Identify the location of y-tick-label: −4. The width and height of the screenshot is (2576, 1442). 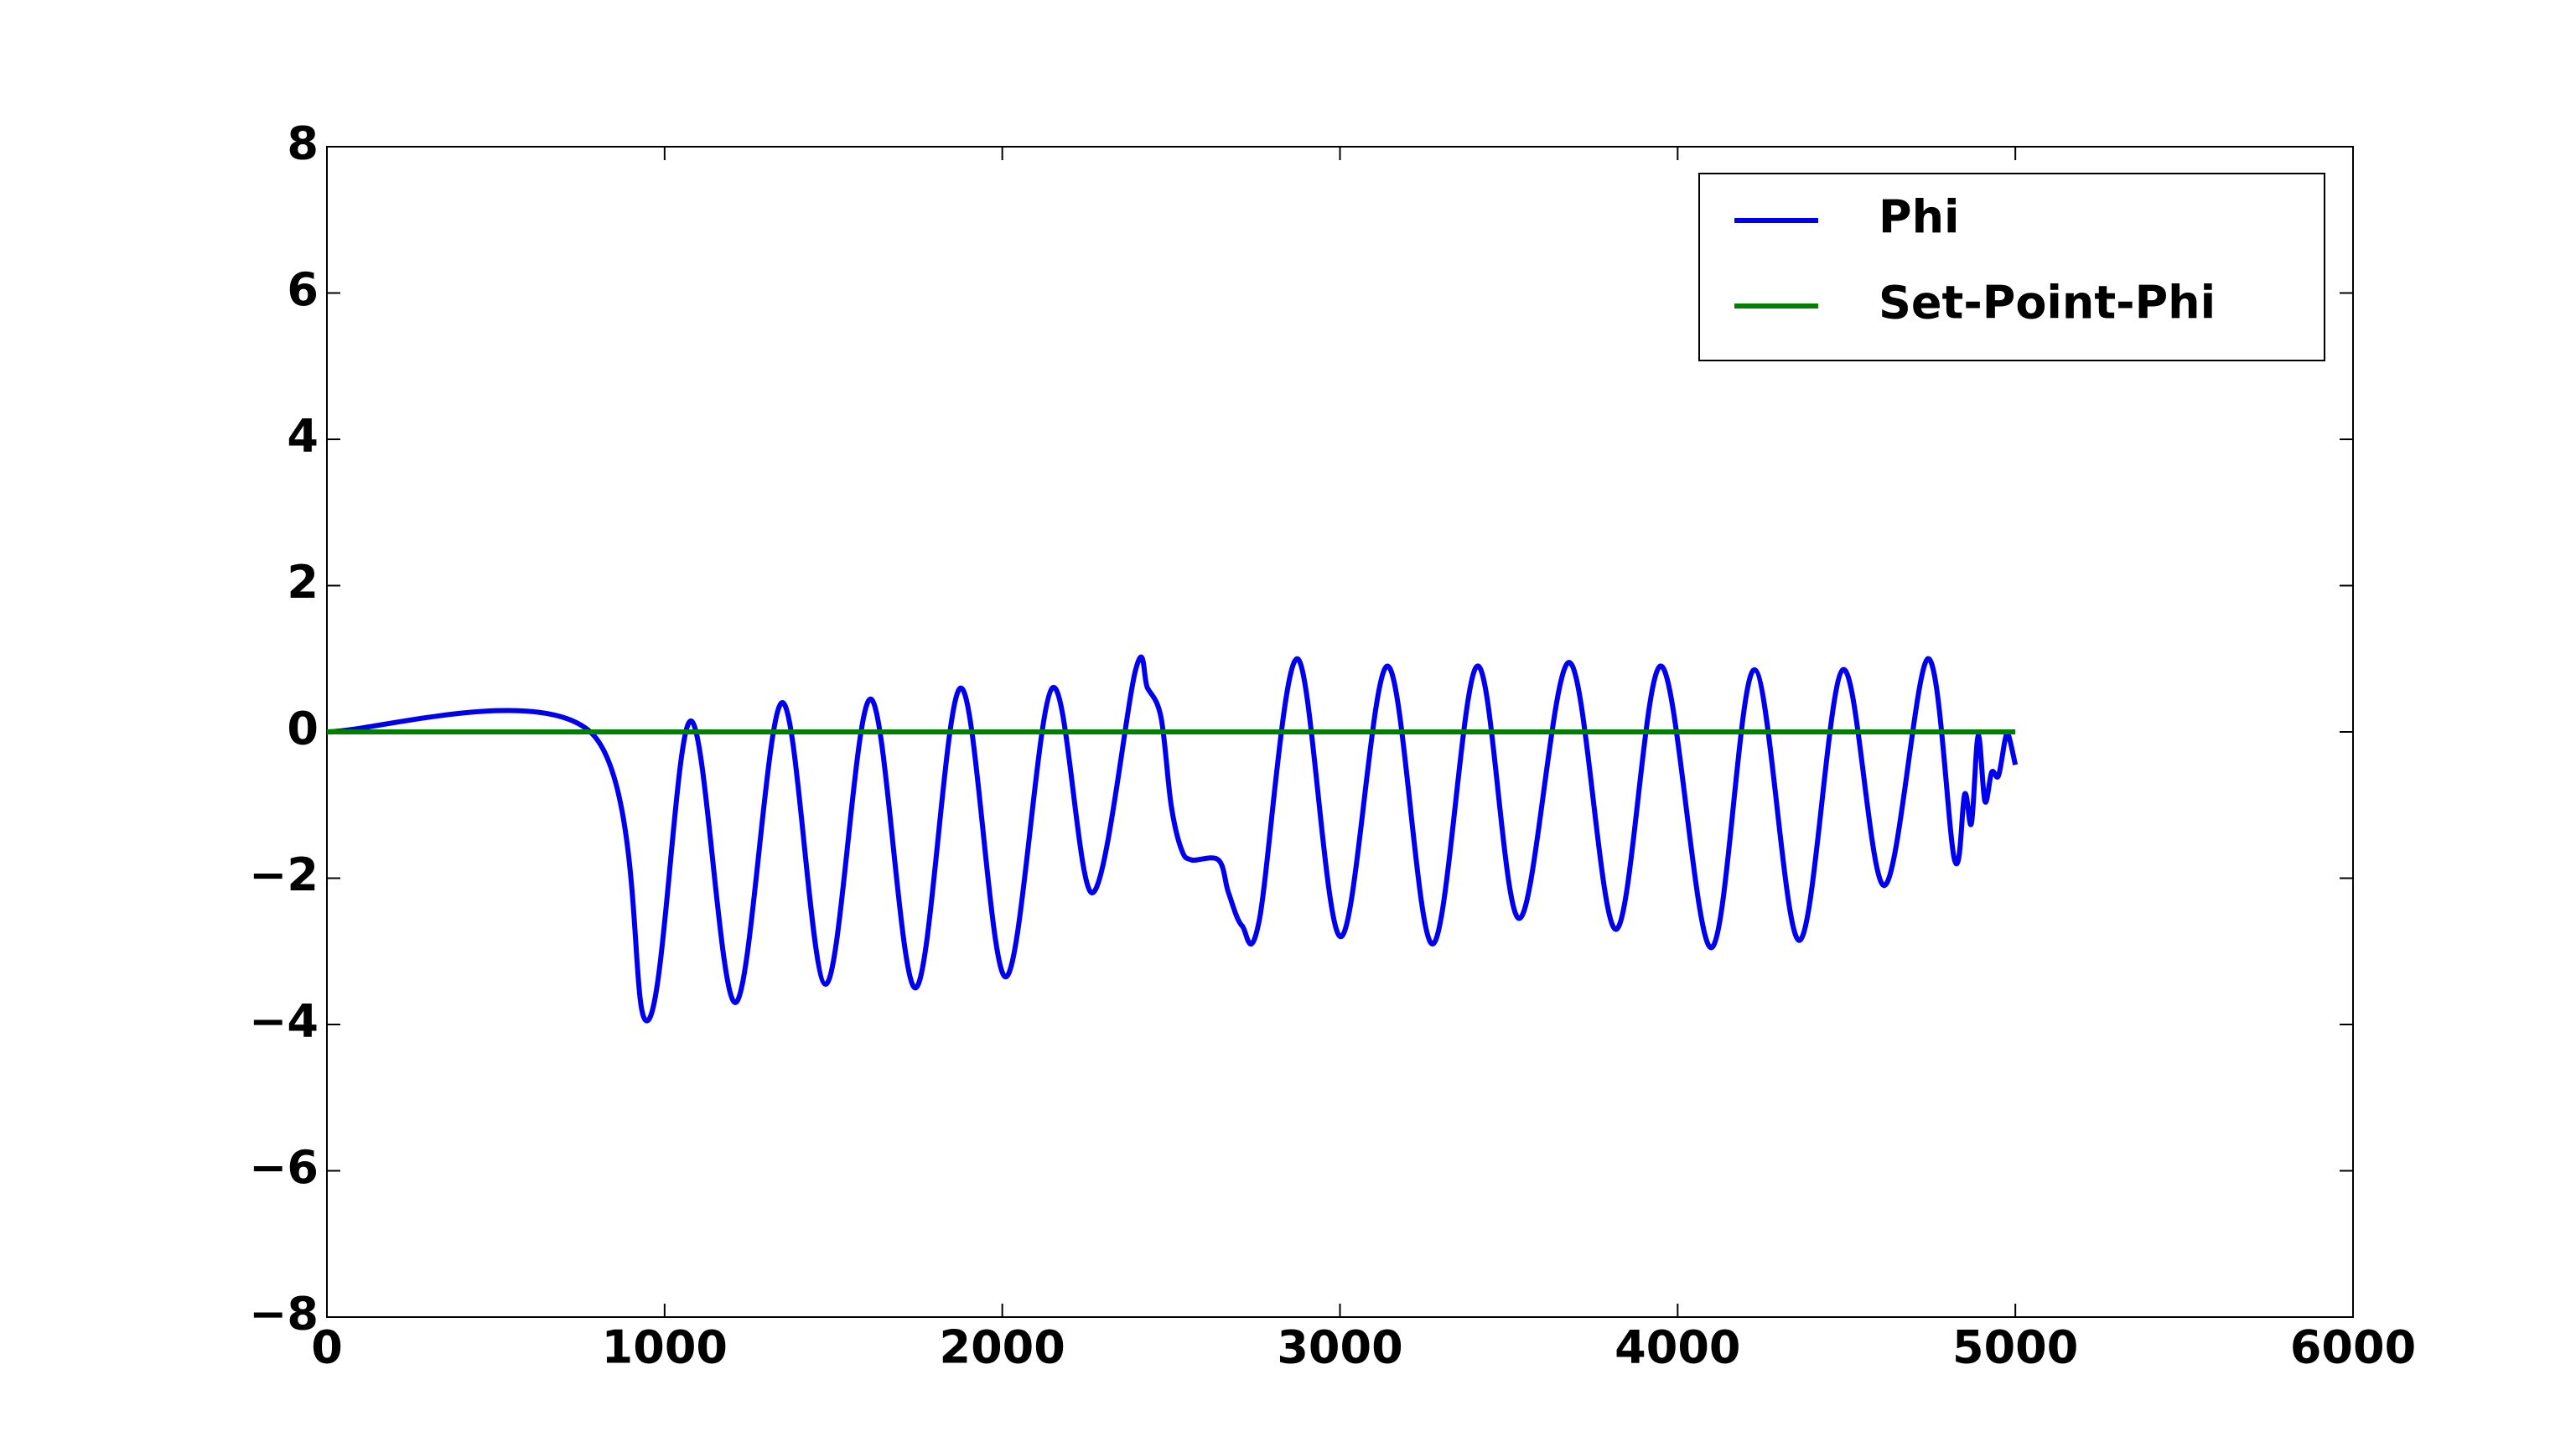
(284, 1021).